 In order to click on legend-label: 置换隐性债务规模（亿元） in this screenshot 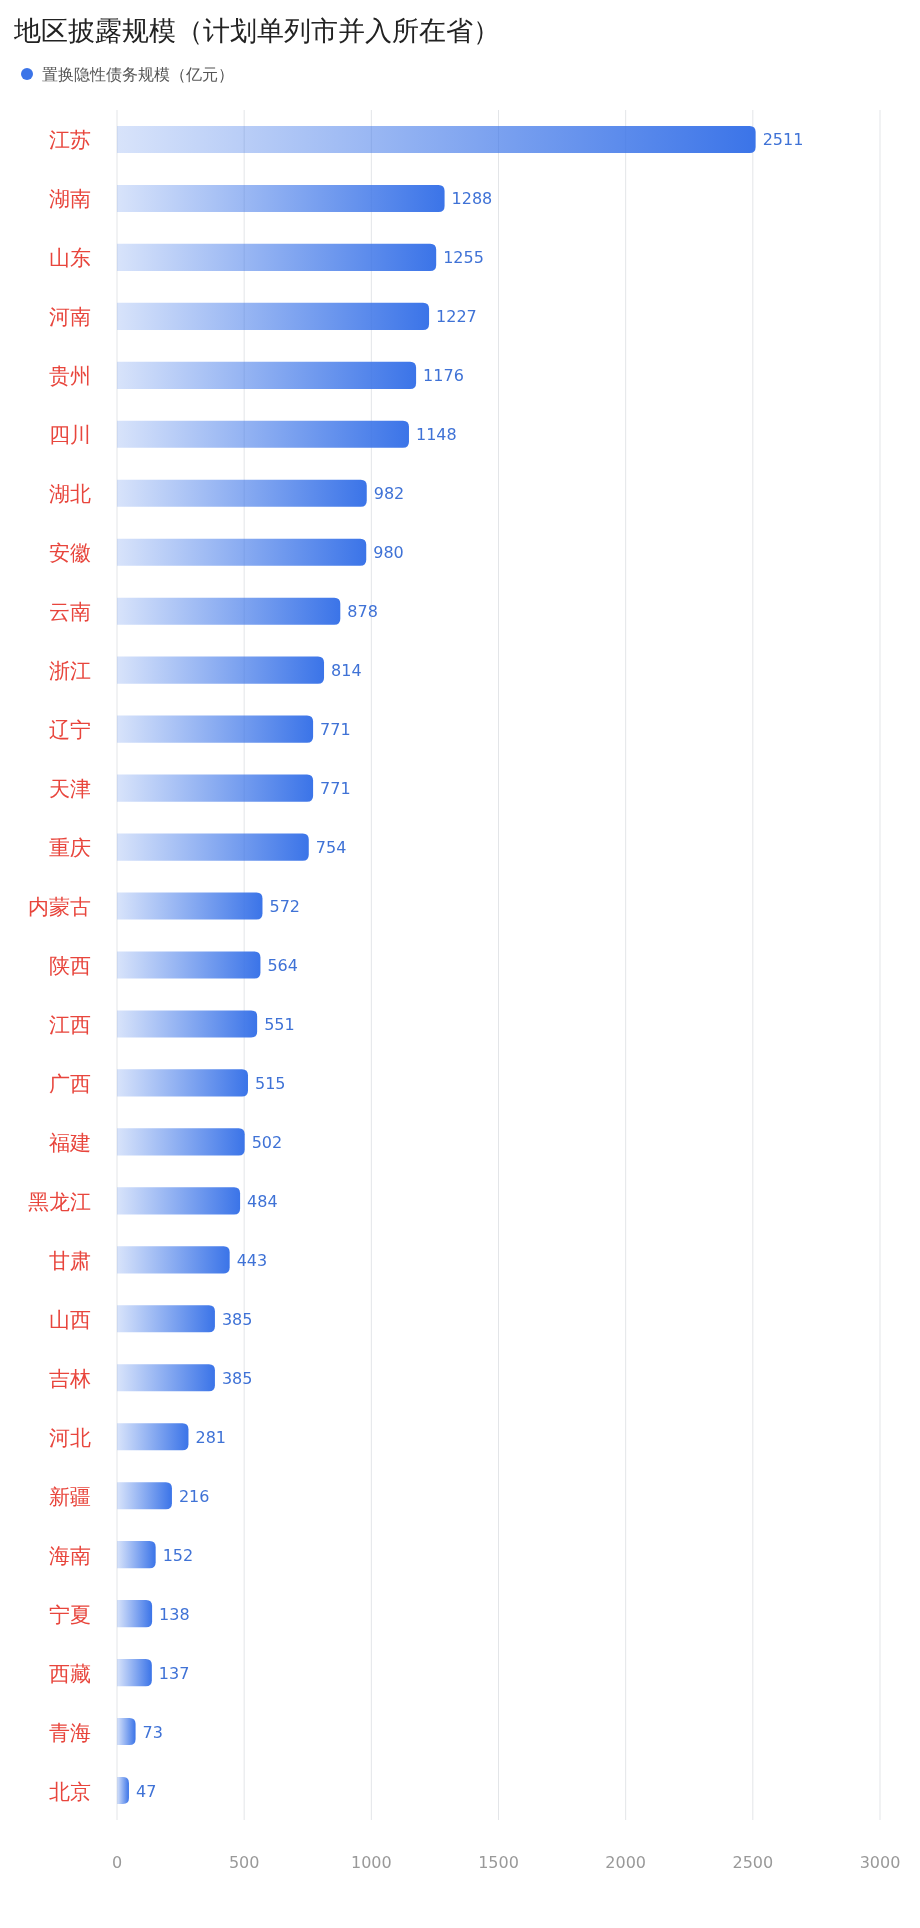, I will do `click(138, 74)`.